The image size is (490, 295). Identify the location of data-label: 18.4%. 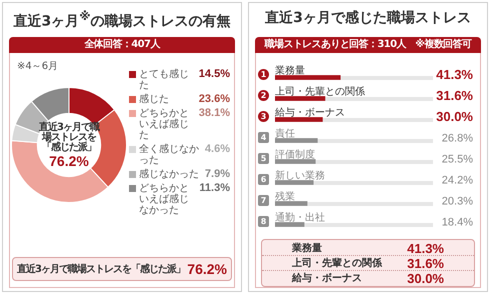
(458, 222).